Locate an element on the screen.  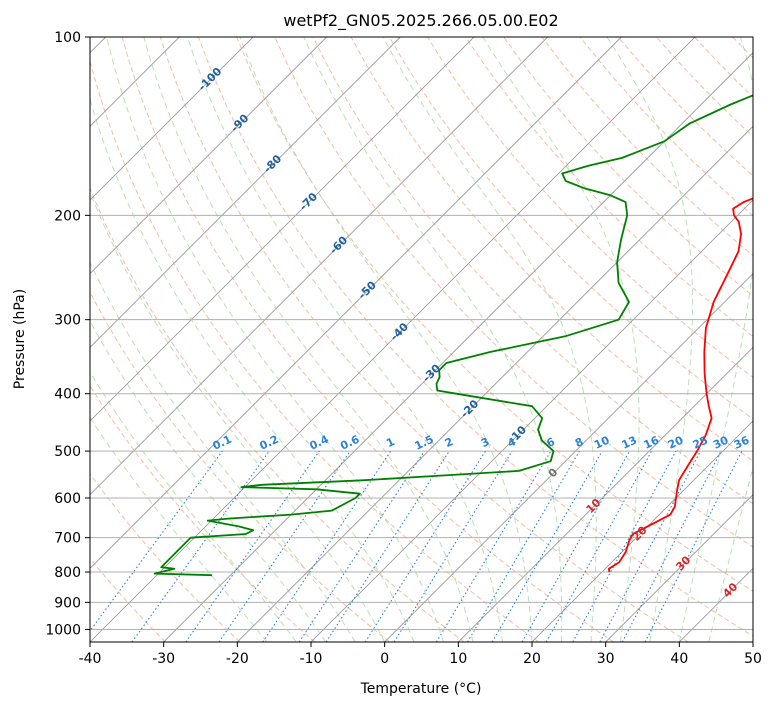
y-tick-label: 200 is located at coordinates (67, 216).